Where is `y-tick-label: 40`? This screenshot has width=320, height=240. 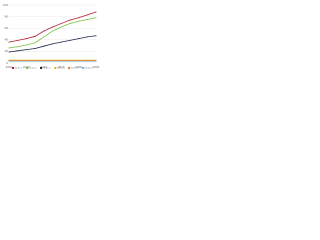 y-tick-label: 40 is located at coordinates (7, 40).